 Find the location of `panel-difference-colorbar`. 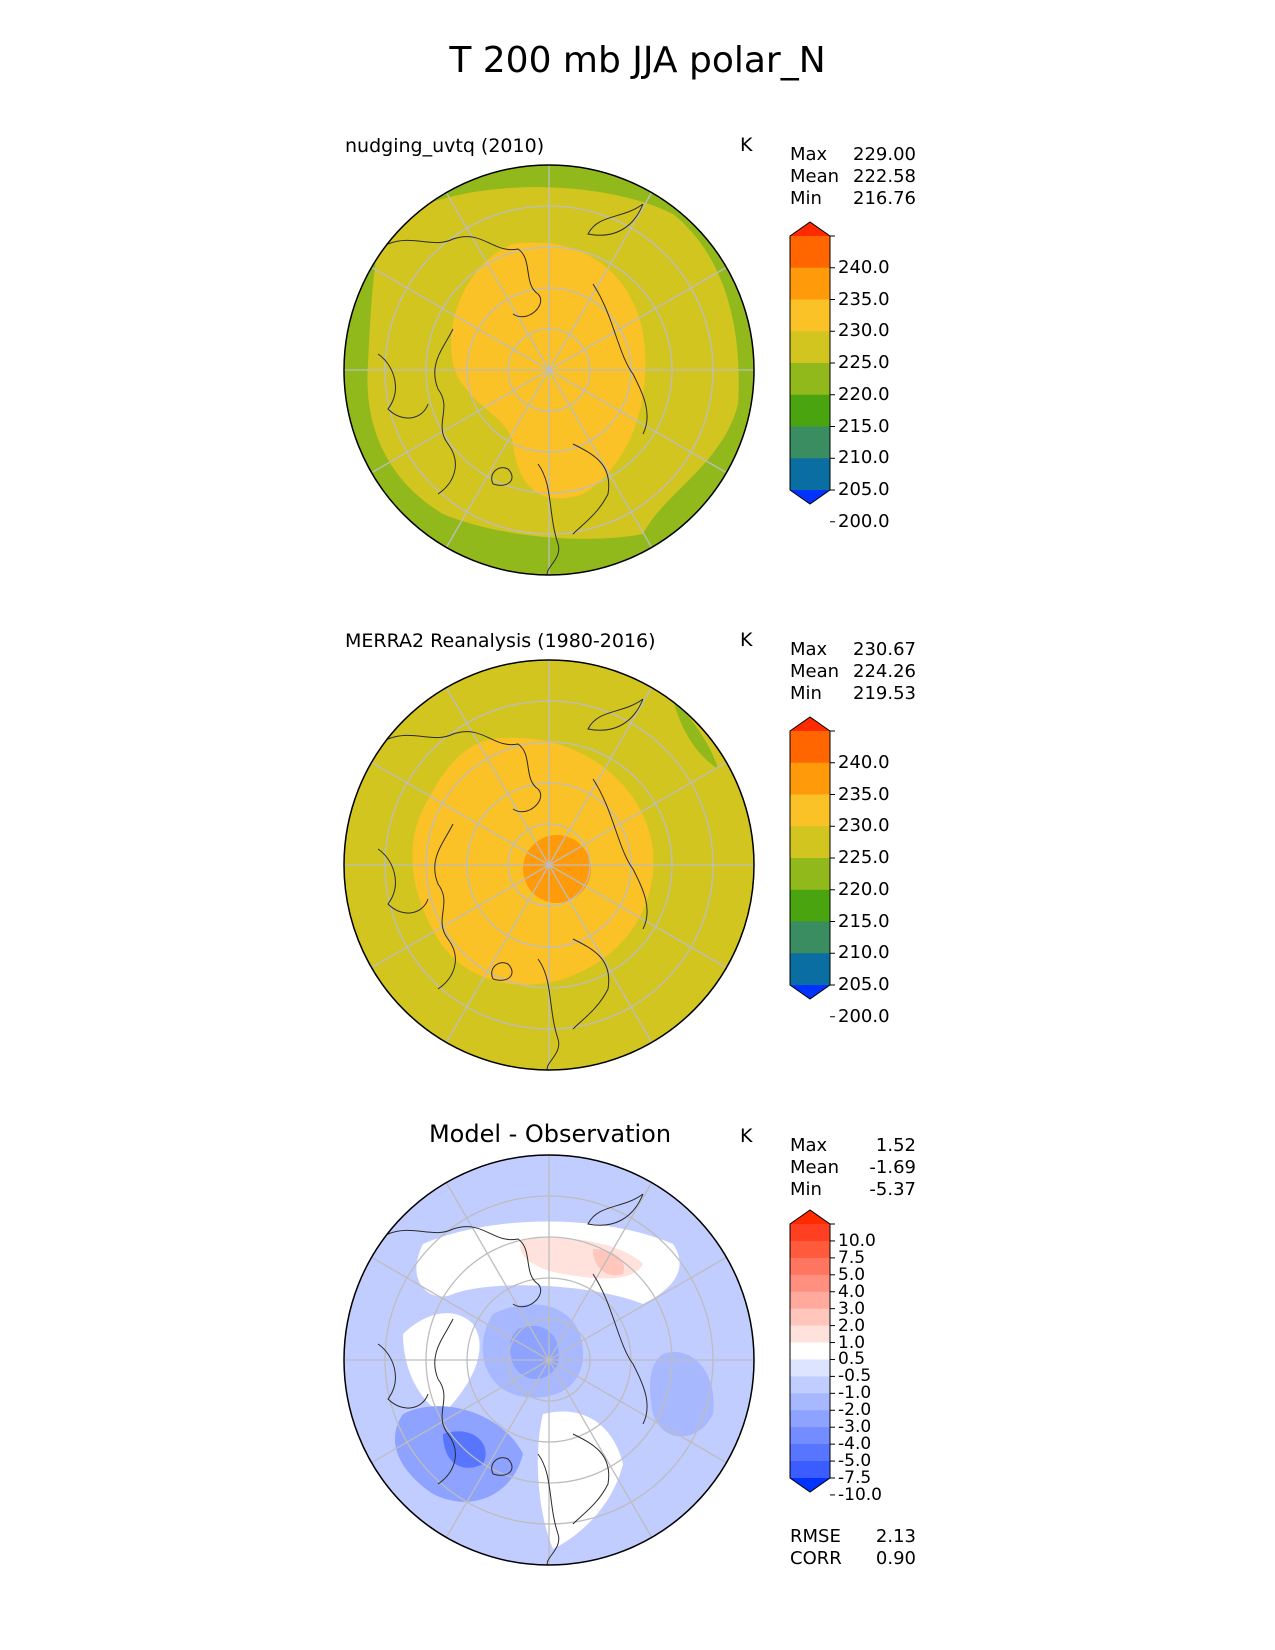

panel-difference-colorbar is located at coordinates (812, 1352).